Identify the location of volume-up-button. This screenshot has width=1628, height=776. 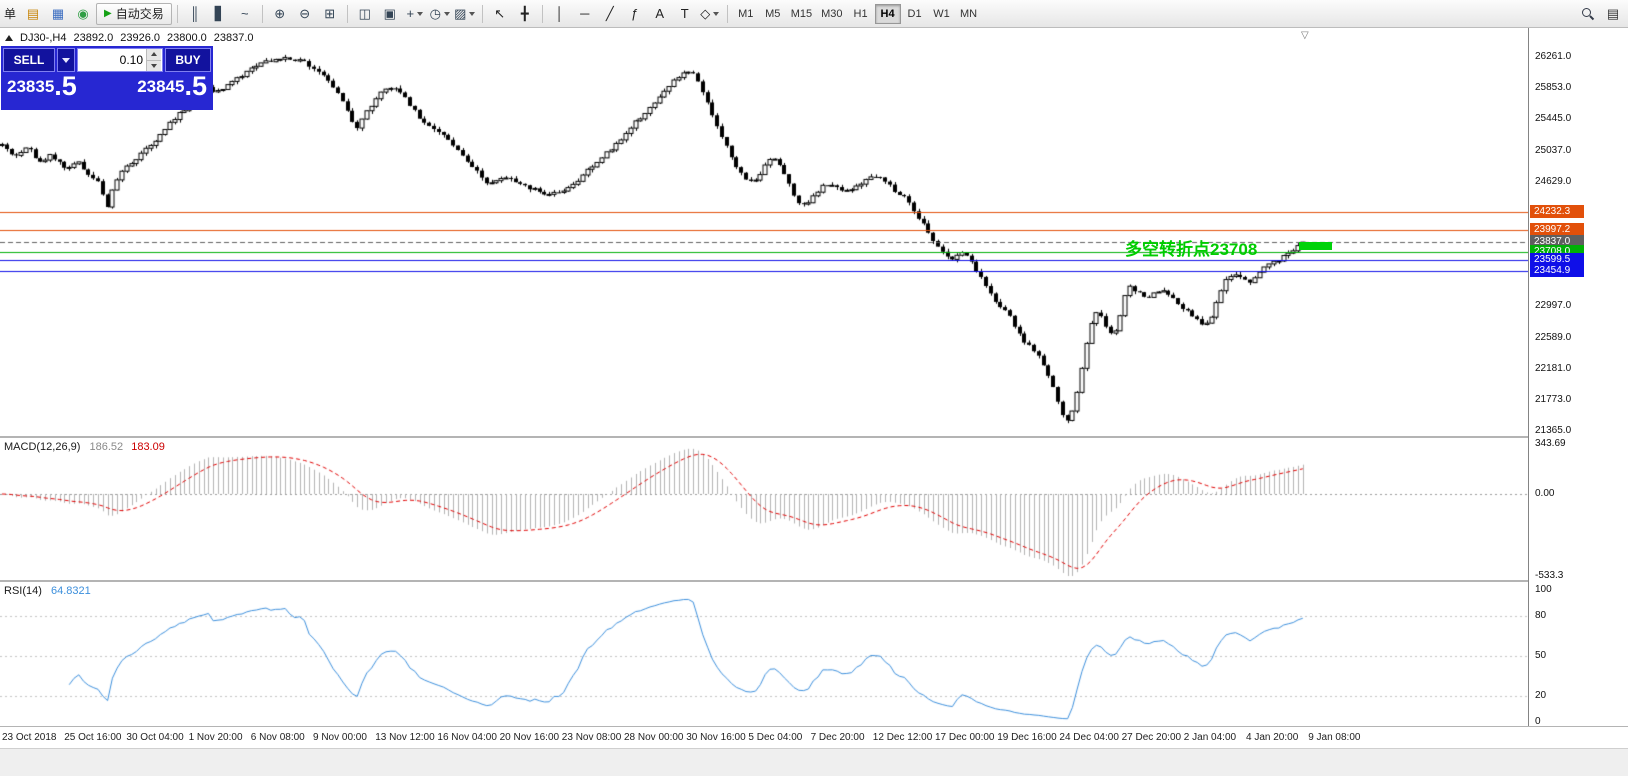
(154, 55).